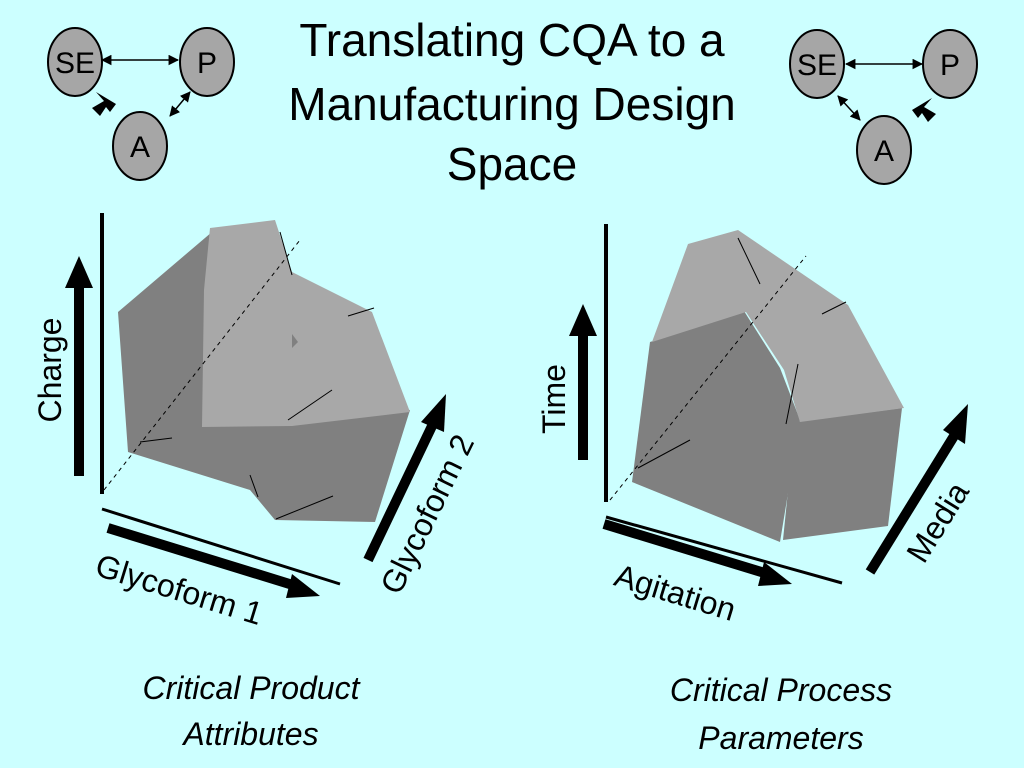  Describe the element at coordinates (775, 574) in the screenshot. I see `agitation-arrow-head` at that location.